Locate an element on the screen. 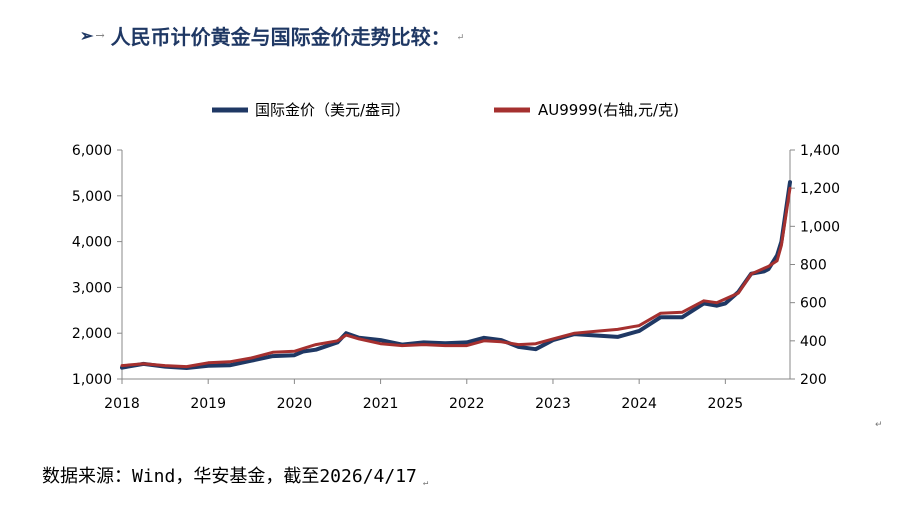  left-tick-label: 2,000 is located at coordinates (92, 334).